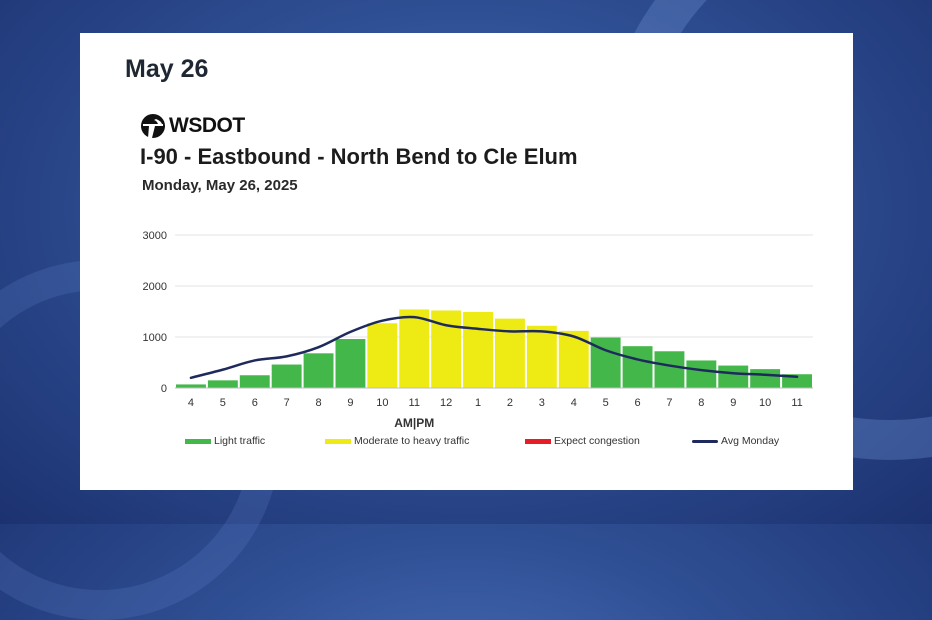  I want to click on legend-item-light: Light traffic, so click(225, 441).